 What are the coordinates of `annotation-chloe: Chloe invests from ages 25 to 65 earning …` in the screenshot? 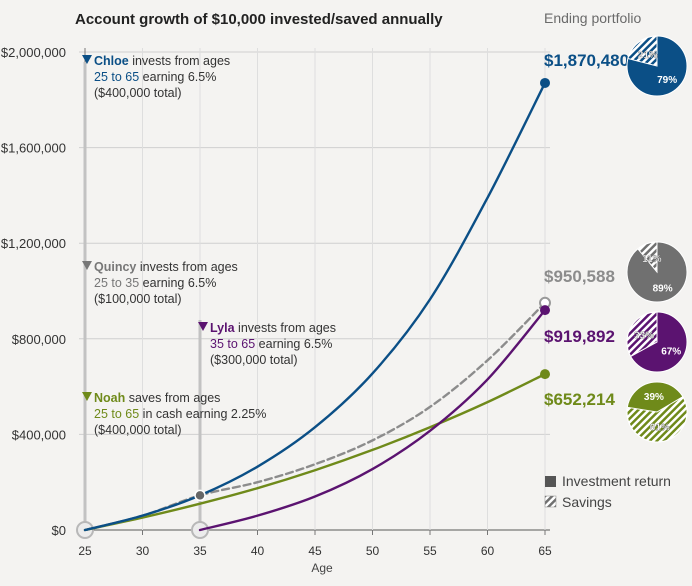 It's located at (156, 77).